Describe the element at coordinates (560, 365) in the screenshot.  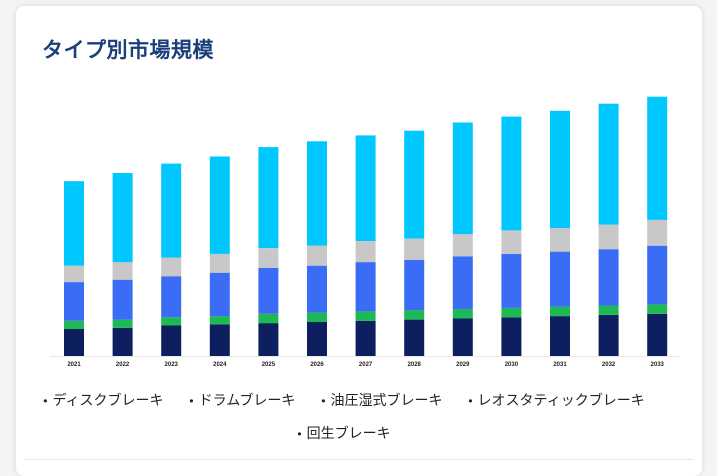
I see `x-tick-label-2031: 2031` at that location.